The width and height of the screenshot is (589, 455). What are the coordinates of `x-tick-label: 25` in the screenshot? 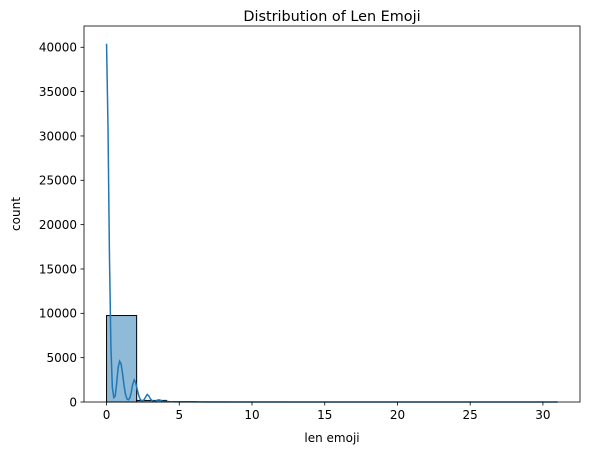 It's located at (470, 415).